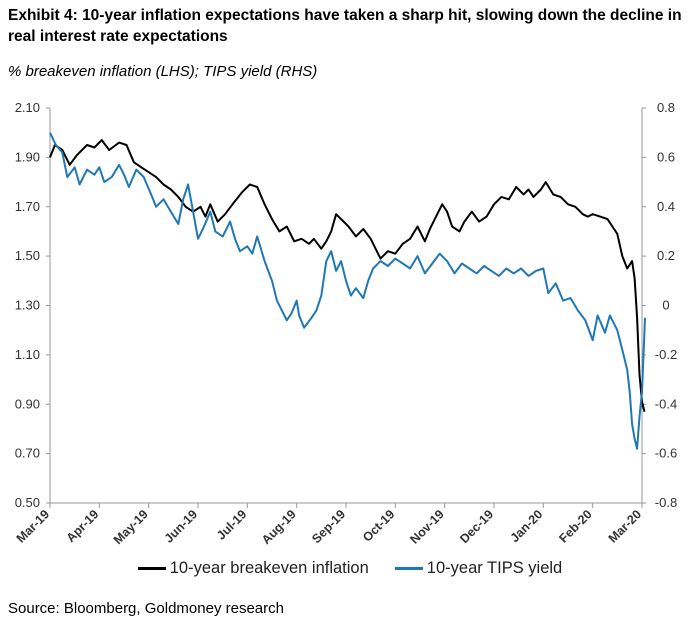  What do you see at coordinates (33, 526) in the screenshot?
I see `x-axis-tick-label: Mar-19` at bounding box center [33, 526].